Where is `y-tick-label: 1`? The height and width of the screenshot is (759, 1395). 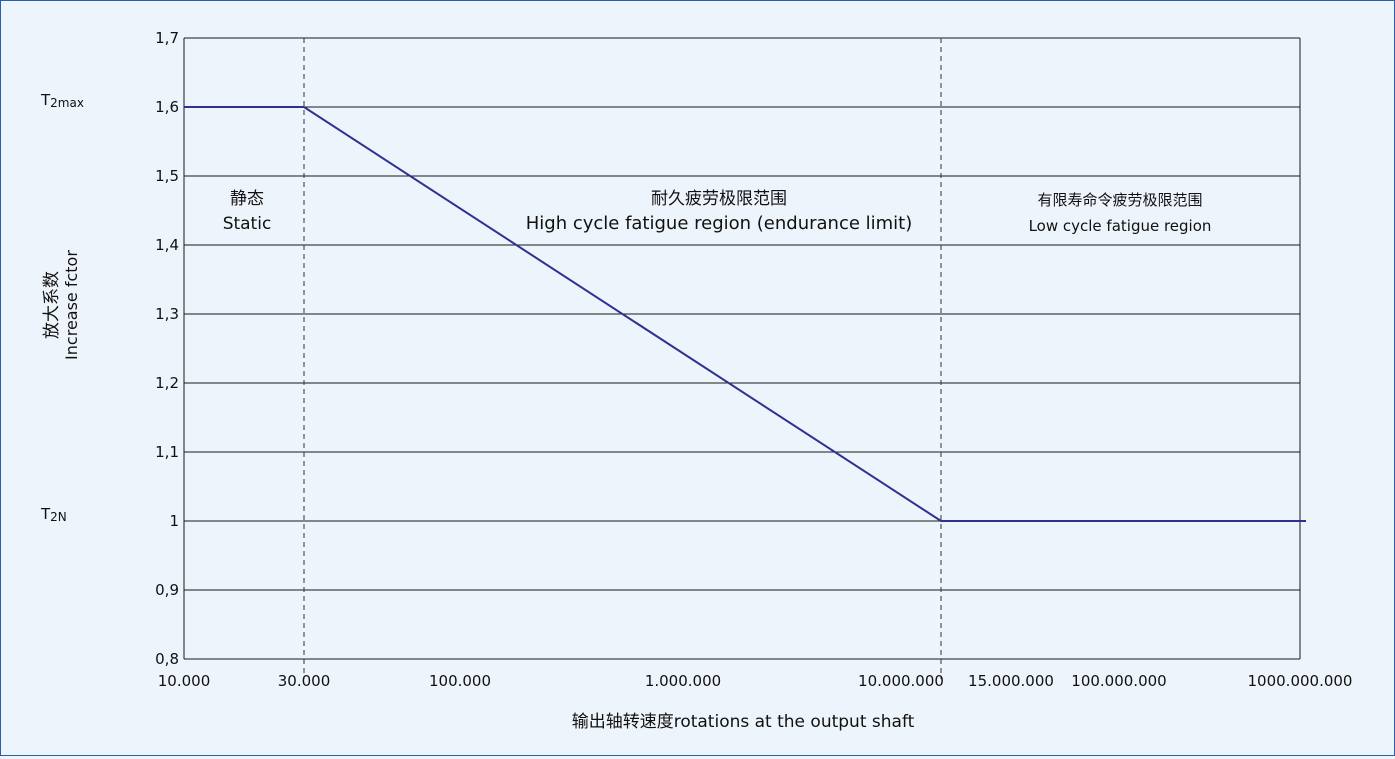
y-tick-label: 1 is located at coordinates (174, 521).